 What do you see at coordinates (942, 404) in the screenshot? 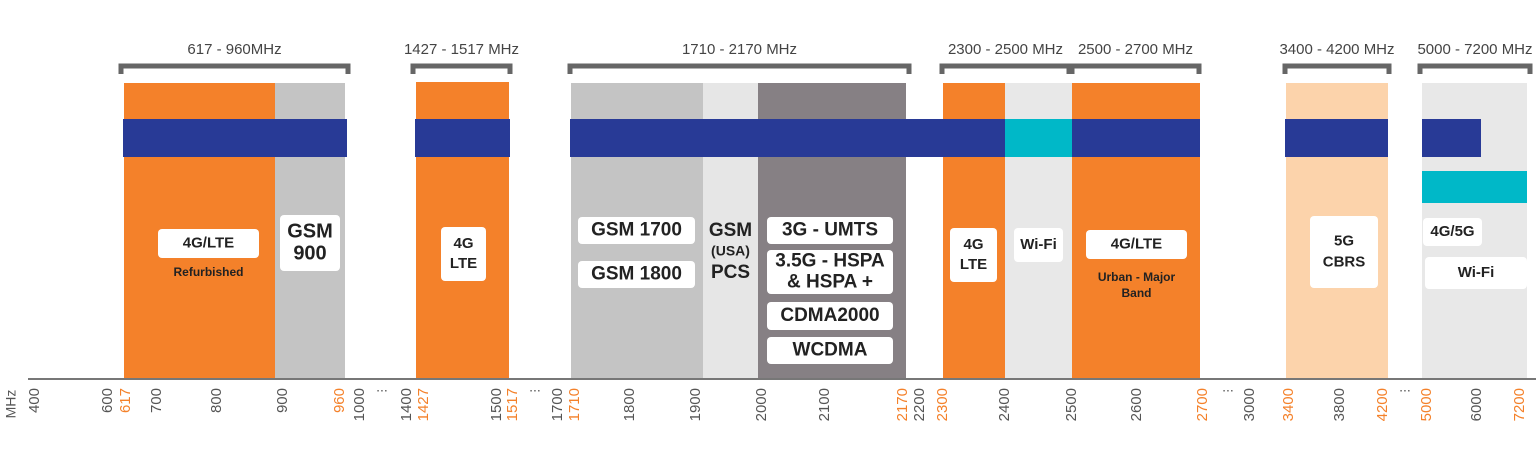
I see `axis-tick-label: 2300` at bounding box center [942, 404].